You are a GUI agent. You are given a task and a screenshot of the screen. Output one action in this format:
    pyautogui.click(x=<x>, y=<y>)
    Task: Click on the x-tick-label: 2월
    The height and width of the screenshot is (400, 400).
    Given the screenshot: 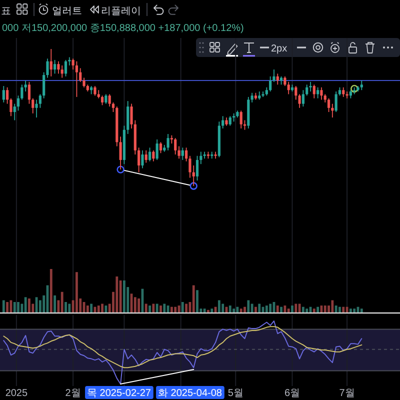 What is the action you would take?
    pyautogui.click(x=73, y=393)
    